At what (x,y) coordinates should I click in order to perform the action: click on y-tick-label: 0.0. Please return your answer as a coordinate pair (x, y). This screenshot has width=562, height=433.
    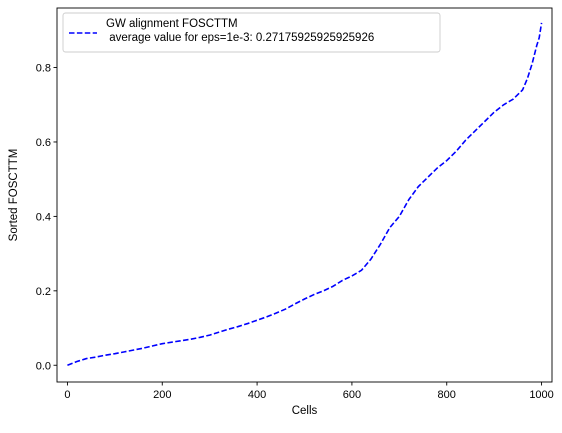
    Looking at the image, I should click on (43, 366).